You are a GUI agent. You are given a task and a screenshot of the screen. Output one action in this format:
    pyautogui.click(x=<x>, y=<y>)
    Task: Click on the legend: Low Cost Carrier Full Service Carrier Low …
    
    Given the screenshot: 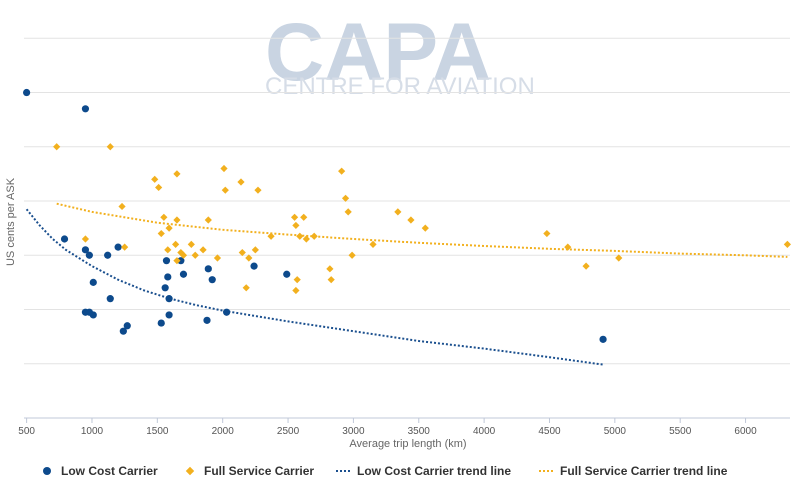 What is the action you would take?
    pyautogui.click(x=385, y=471)
    